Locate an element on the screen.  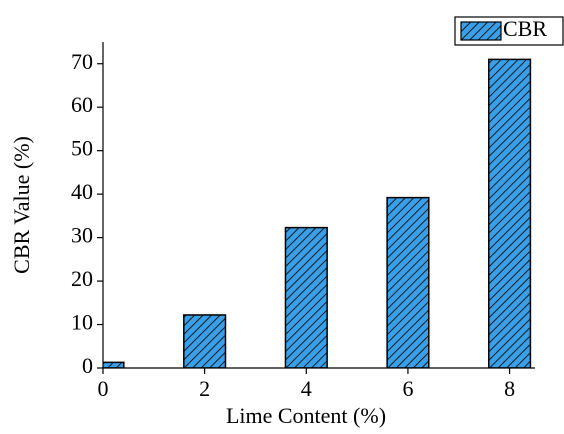
x-tick-label: 0 is located at coordinates (103, 388).